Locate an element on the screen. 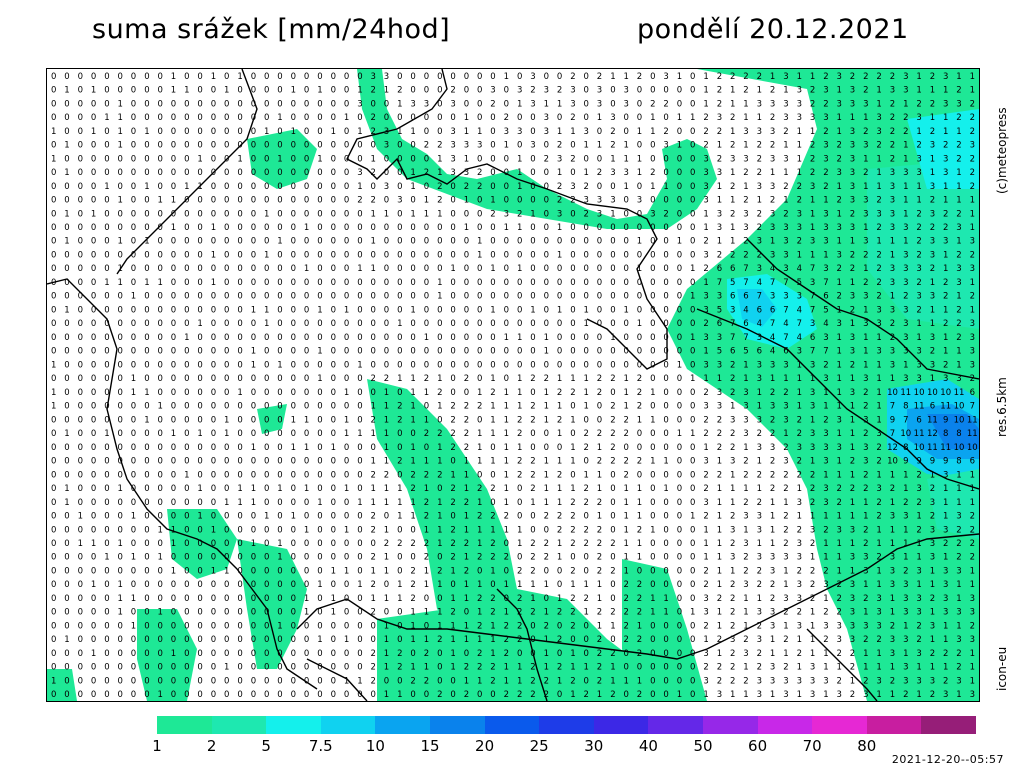  color-legend is located at coordinates (566, 725).